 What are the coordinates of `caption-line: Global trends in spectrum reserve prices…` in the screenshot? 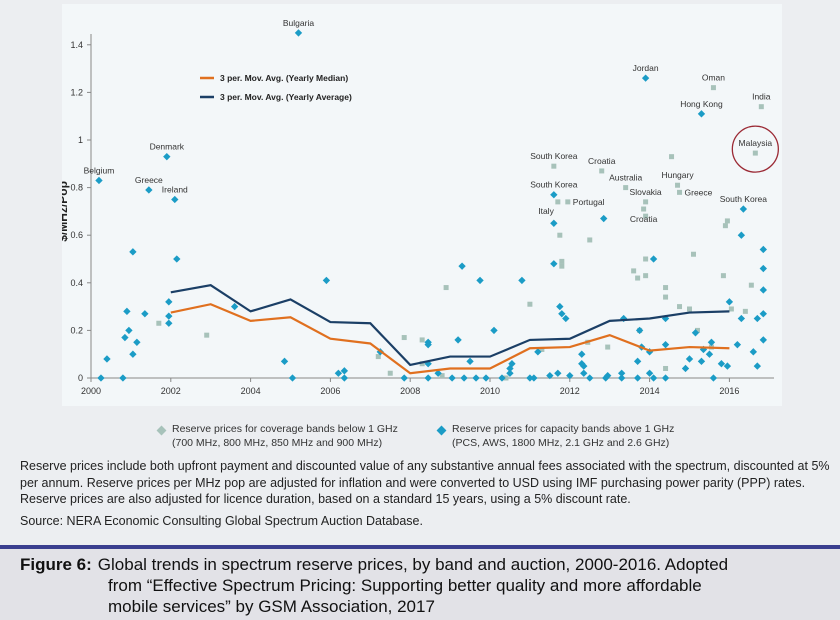 It's located at (413, 564).